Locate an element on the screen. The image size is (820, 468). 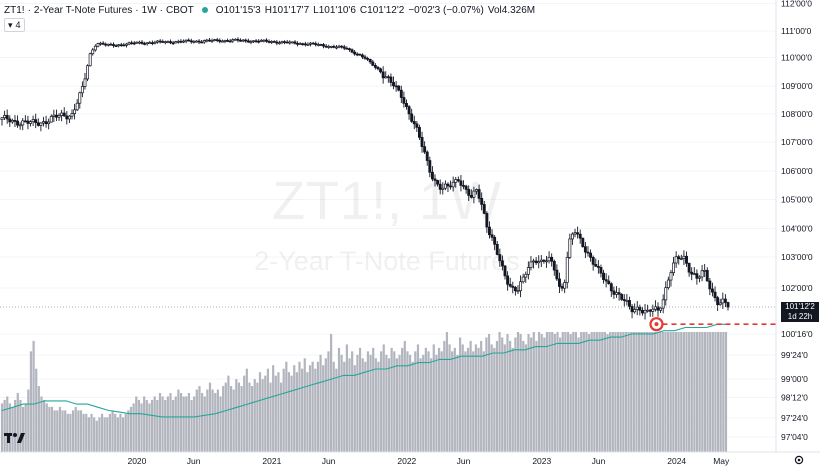
legend-low-label: L is located at coordinates (316, 10).